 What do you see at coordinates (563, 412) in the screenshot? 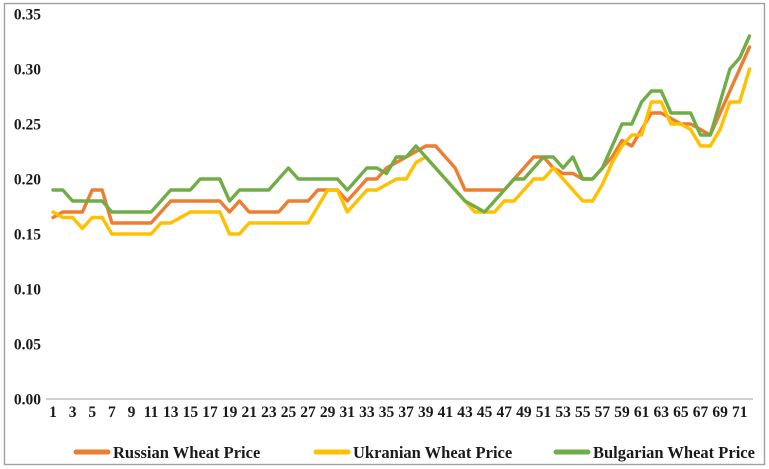
I see `x-axis-tick-label: 53` at bounding box center [563, 412].